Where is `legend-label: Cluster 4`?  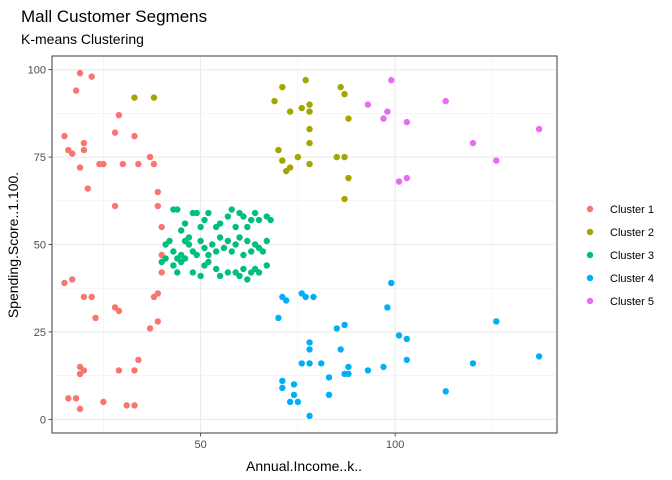
legend-label: Cluster 4 is located at coordinates (632, 279).